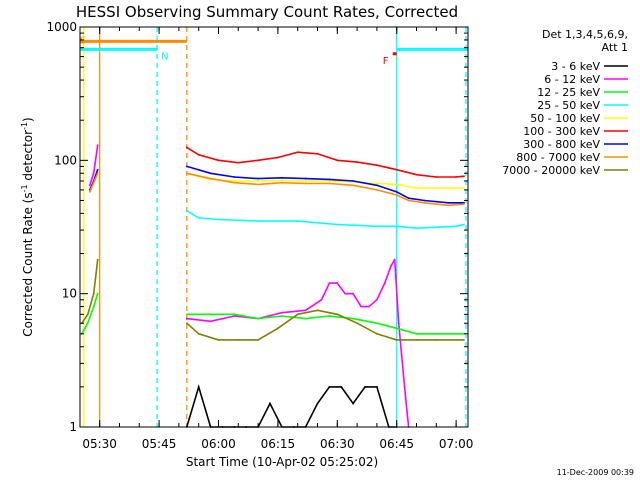 The height and width of the screenshot is (480, 640). I want to click on y-axis-label-sup-2: -1, so click(24, 126).